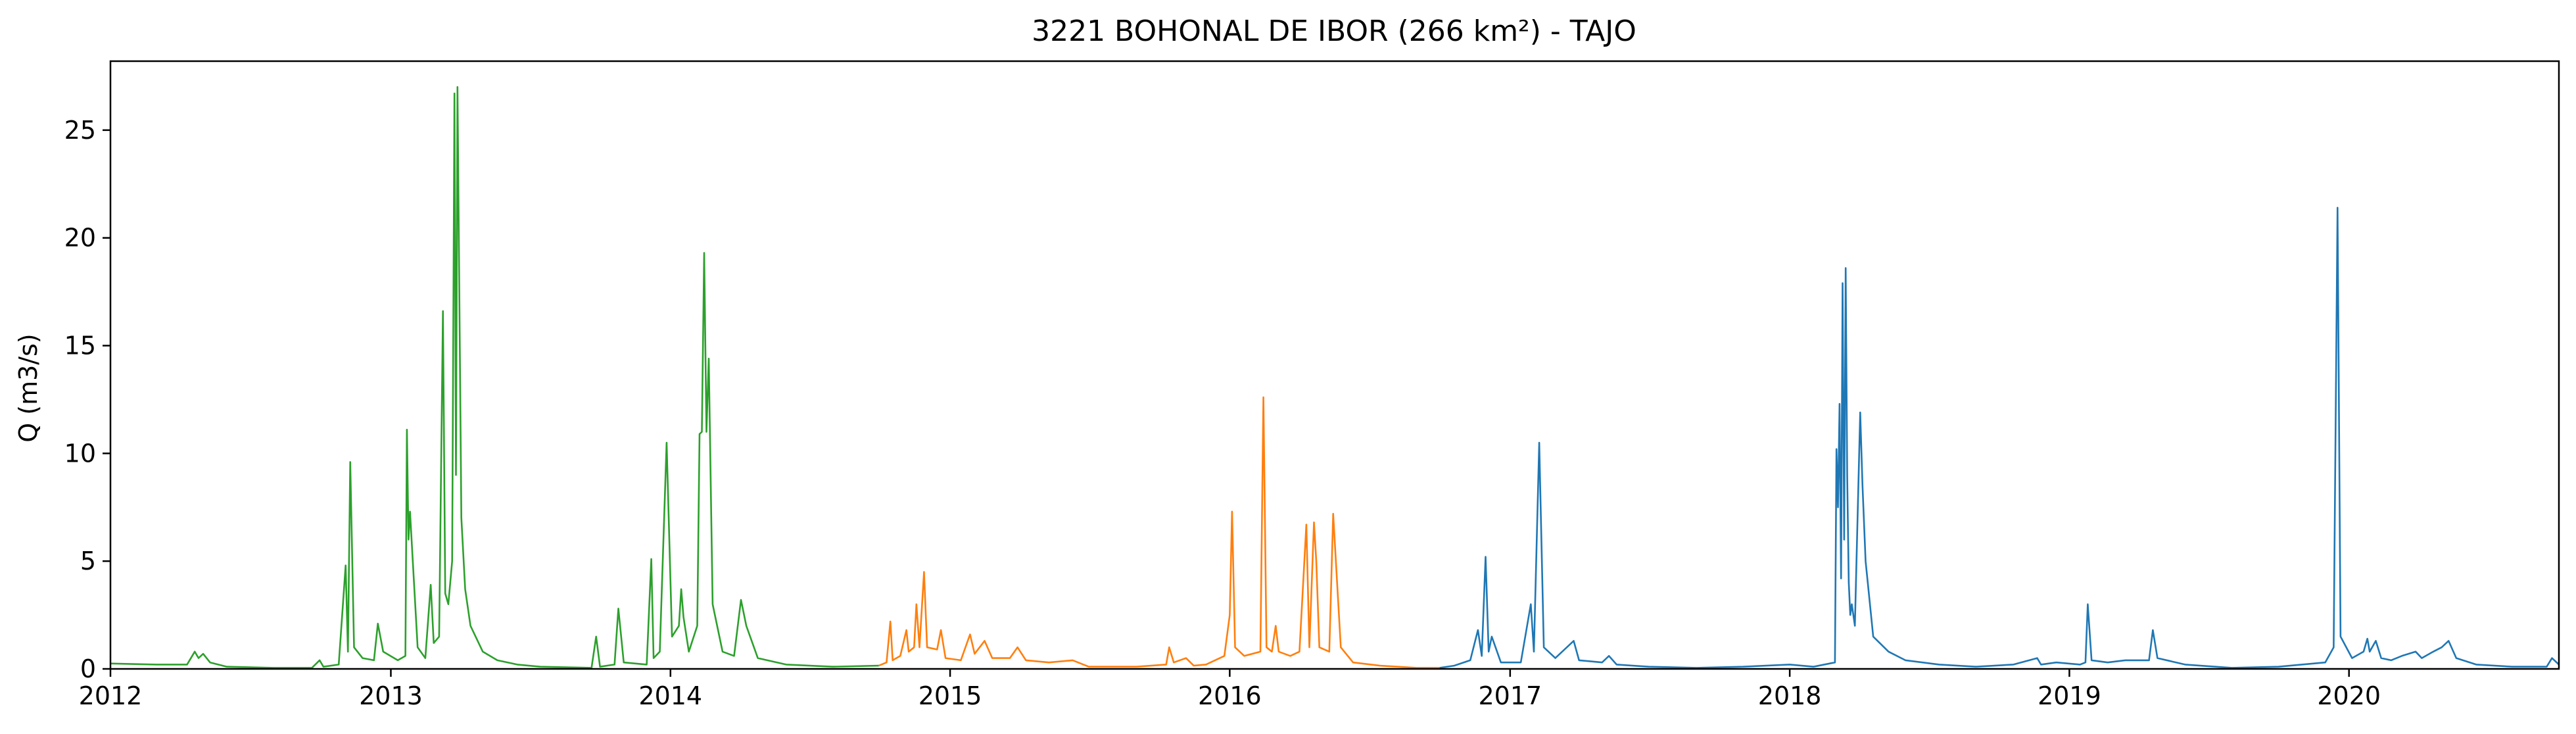  I want to click on x-tick-label: 2014, so click(670, 695).